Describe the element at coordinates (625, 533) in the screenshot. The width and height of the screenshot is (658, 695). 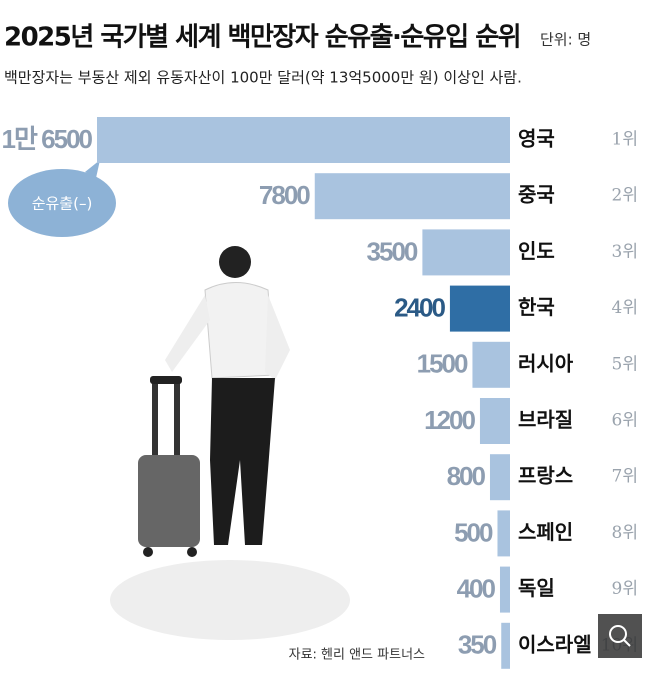
I see `rank-label: 8위` at that location.